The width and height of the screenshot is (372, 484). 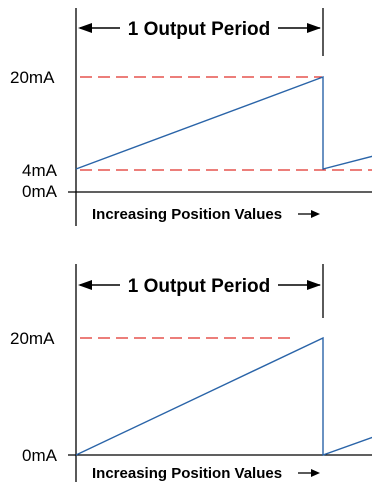 What do you see at coordinates (40, 170) in the screenshot?
I see `y-tick-label-4ma: 4mA` at bounding box center [40, 170].